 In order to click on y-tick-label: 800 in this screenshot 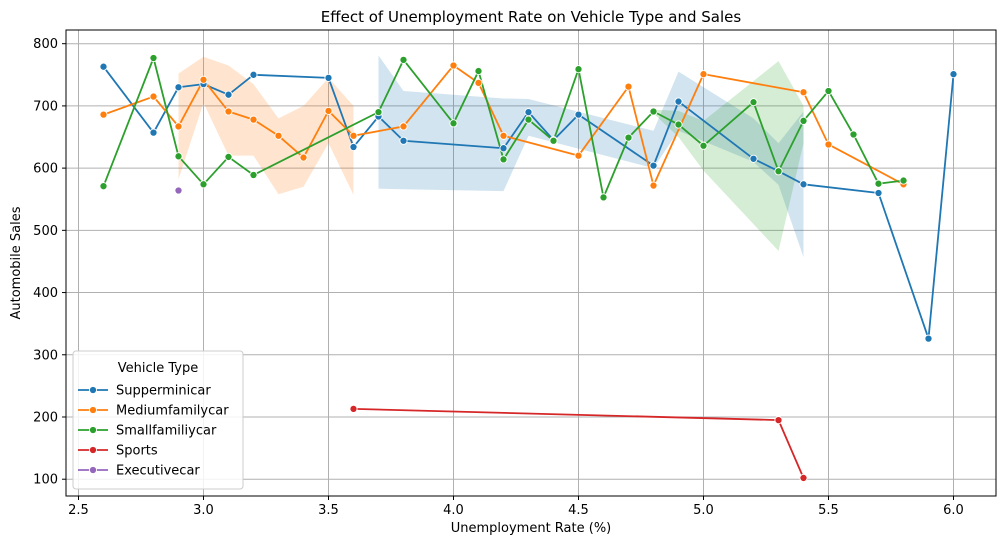, I will do `click(45, 44)`.